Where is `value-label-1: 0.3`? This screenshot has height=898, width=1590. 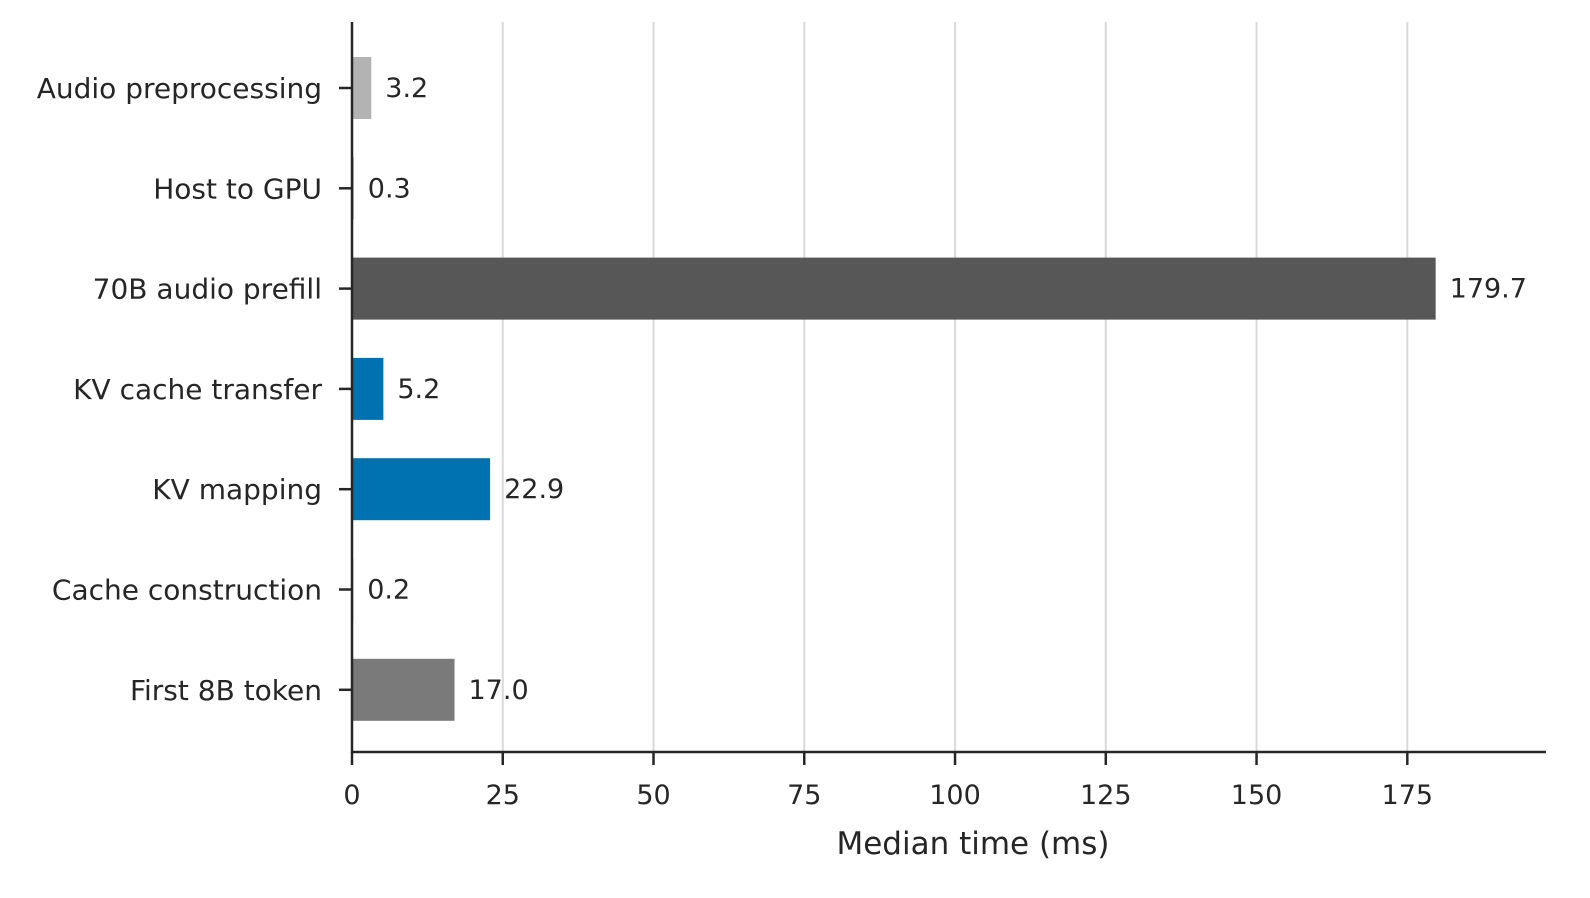
value-label-1: 0.3 is located at coordinates (389, 188).